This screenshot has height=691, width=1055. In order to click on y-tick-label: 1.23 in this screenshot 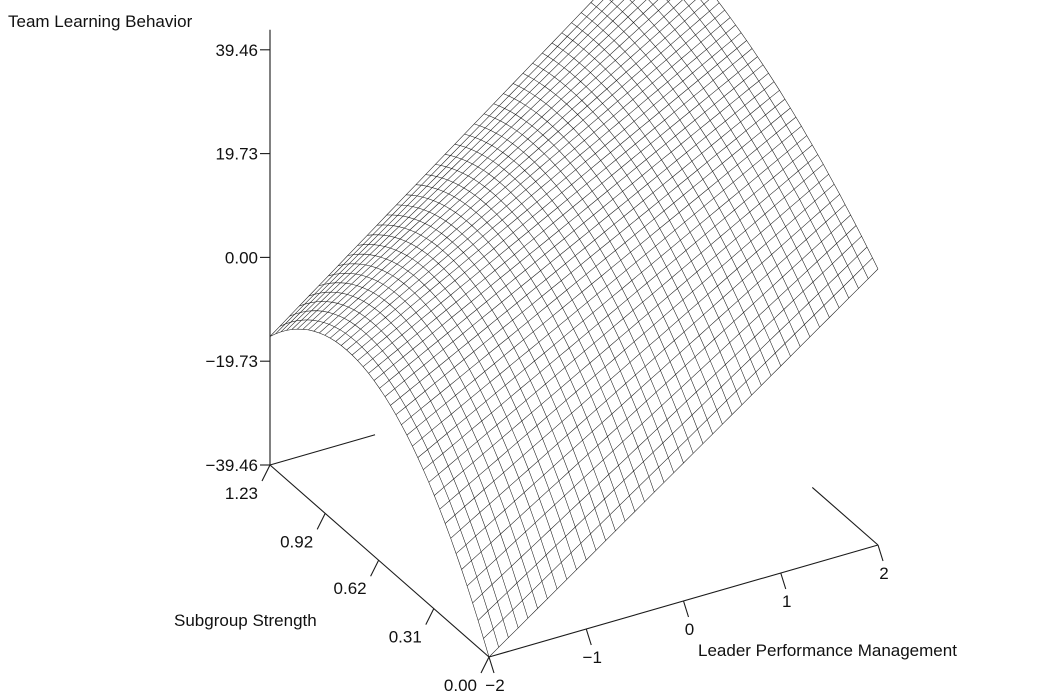, I will do `click(241, 493)`.